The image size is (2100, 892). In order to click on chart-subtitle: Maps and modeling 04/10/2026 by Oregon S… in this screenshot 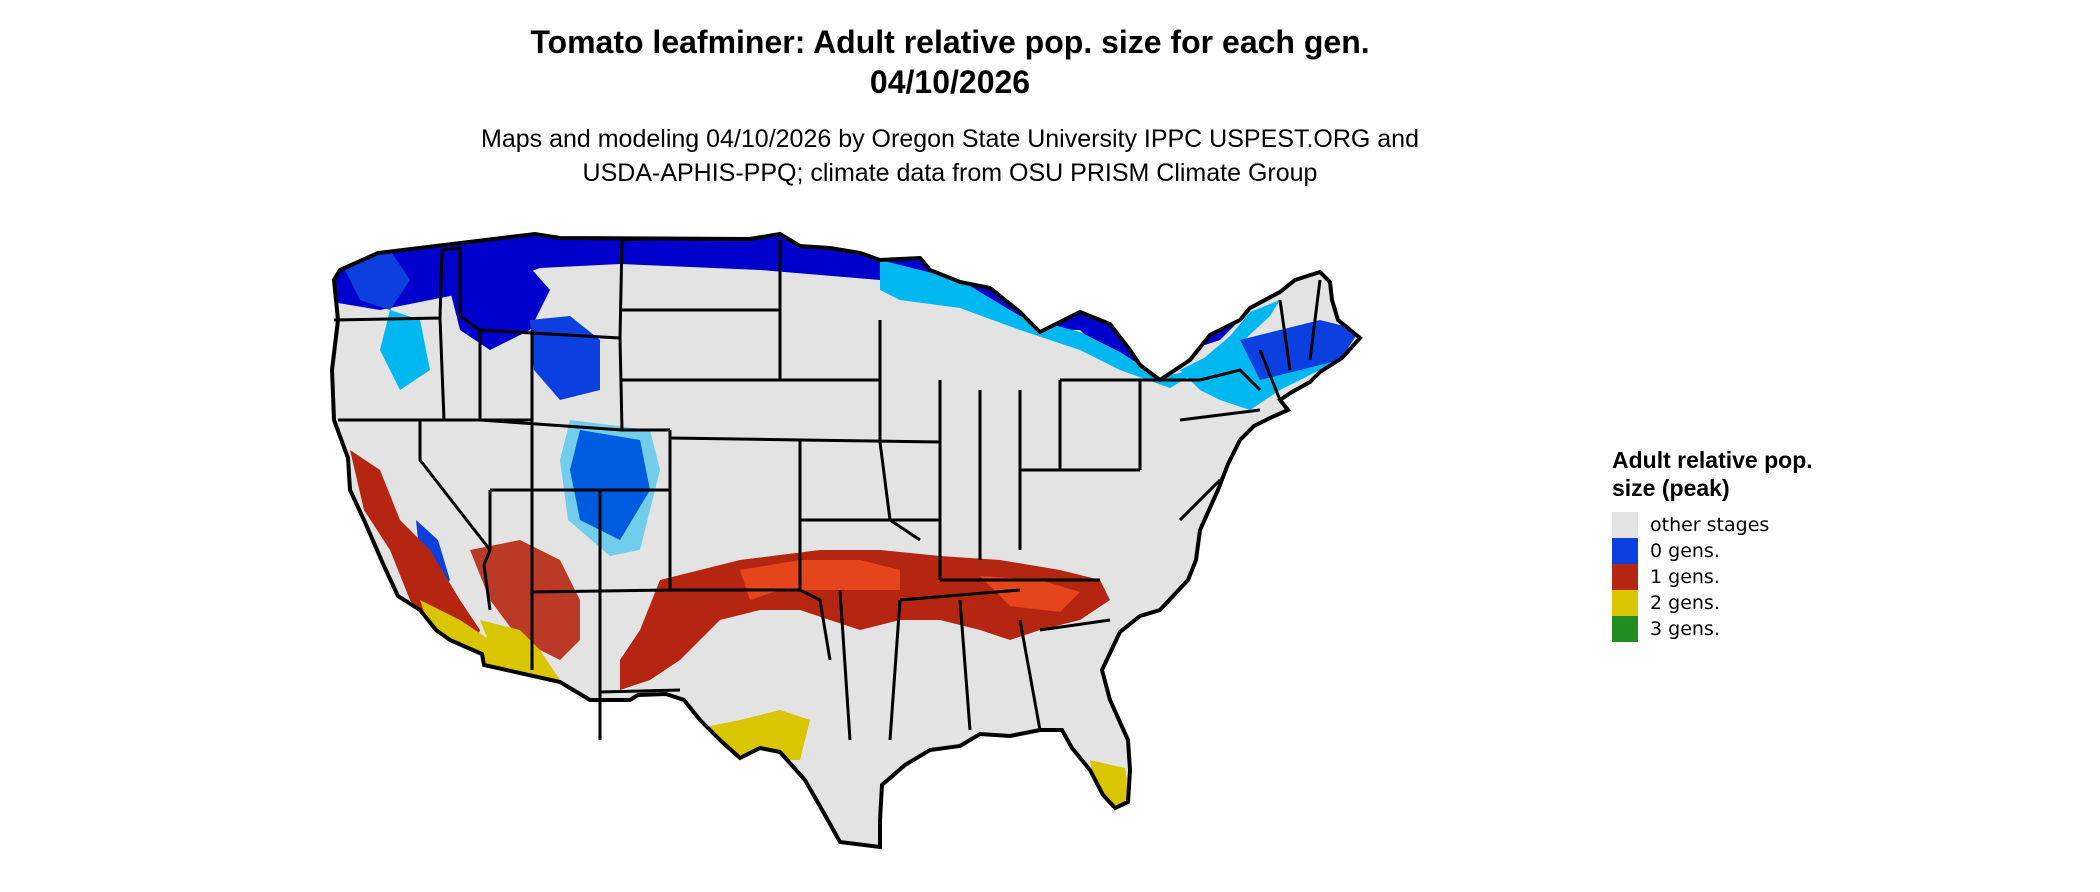, I will do `click(950, 156)`.